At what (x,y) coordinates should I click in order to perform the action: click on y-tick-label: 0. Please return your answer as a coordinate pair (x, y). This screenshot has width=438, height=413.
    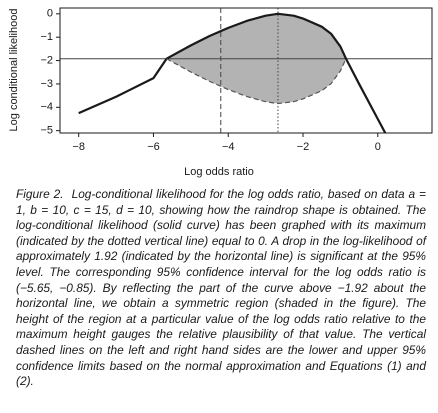
    Looking at the image, I should click on (50, 14).